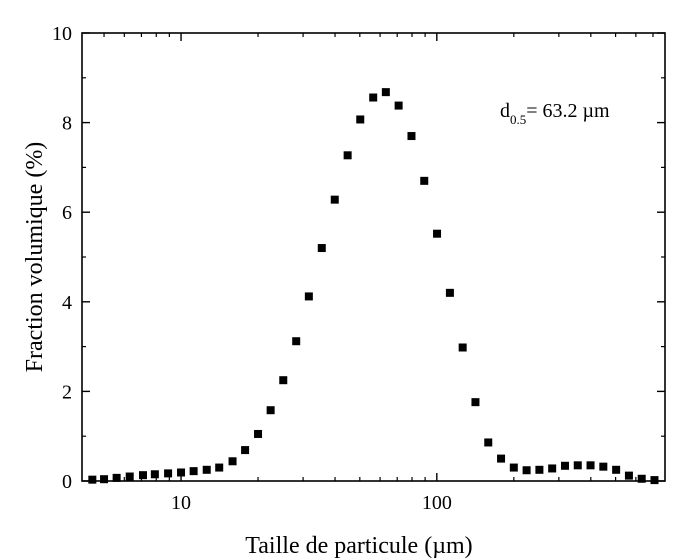  Describe the element at coordinates (67, 482) in the screenshot. I see `y-tick-label: 0` at that location.